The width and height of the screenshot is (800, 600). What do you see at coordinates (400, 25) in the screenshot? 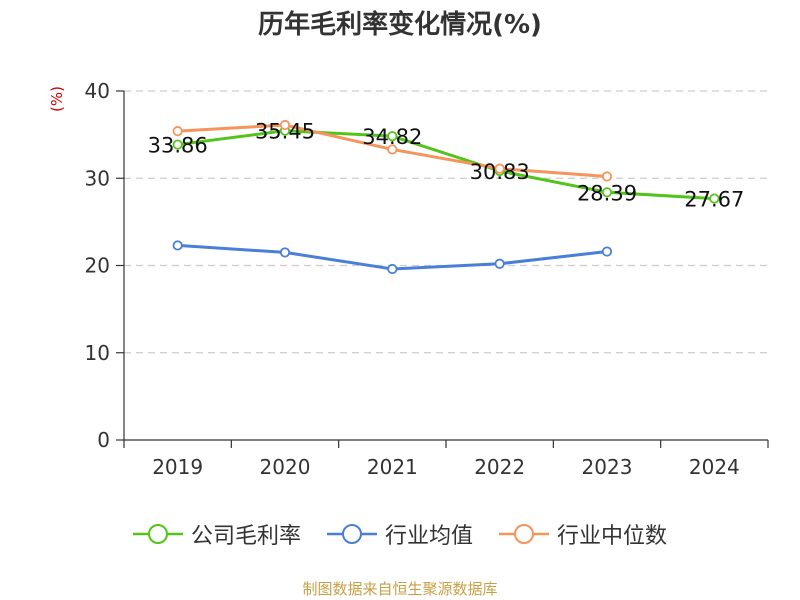
I see `chart-title: 历年毛利率变化情况(%)` at bounding box center [400, 25].